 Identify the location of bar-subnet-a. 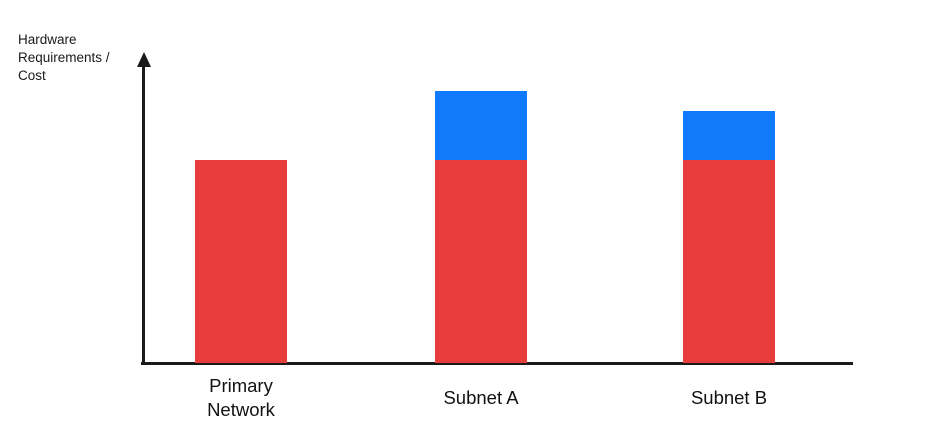
(481, 226).